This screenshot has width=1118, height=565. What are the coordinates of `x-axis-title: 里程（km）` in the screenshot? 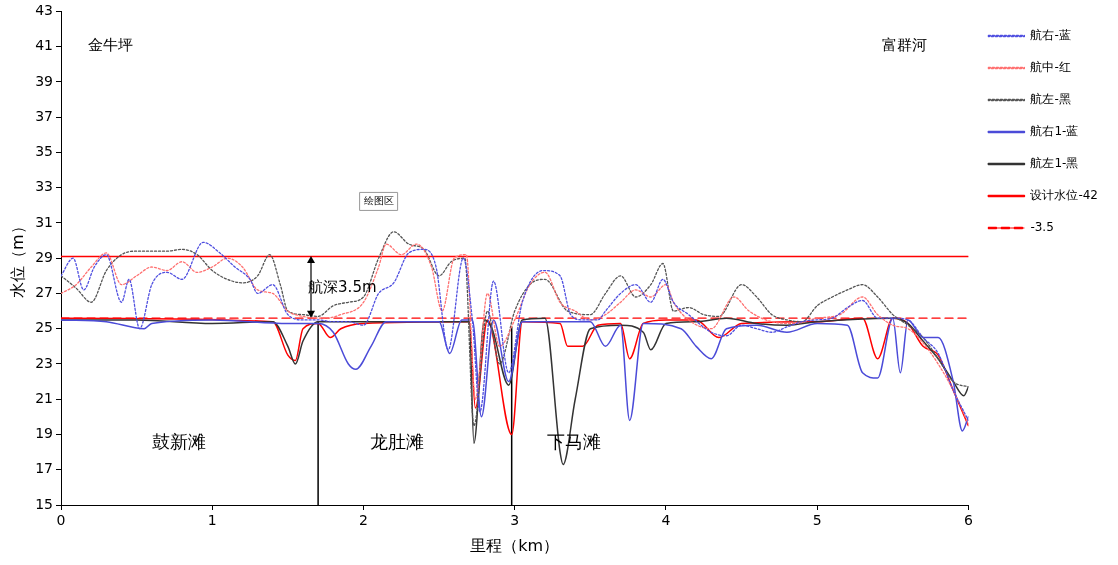 It's located at (515, 545).